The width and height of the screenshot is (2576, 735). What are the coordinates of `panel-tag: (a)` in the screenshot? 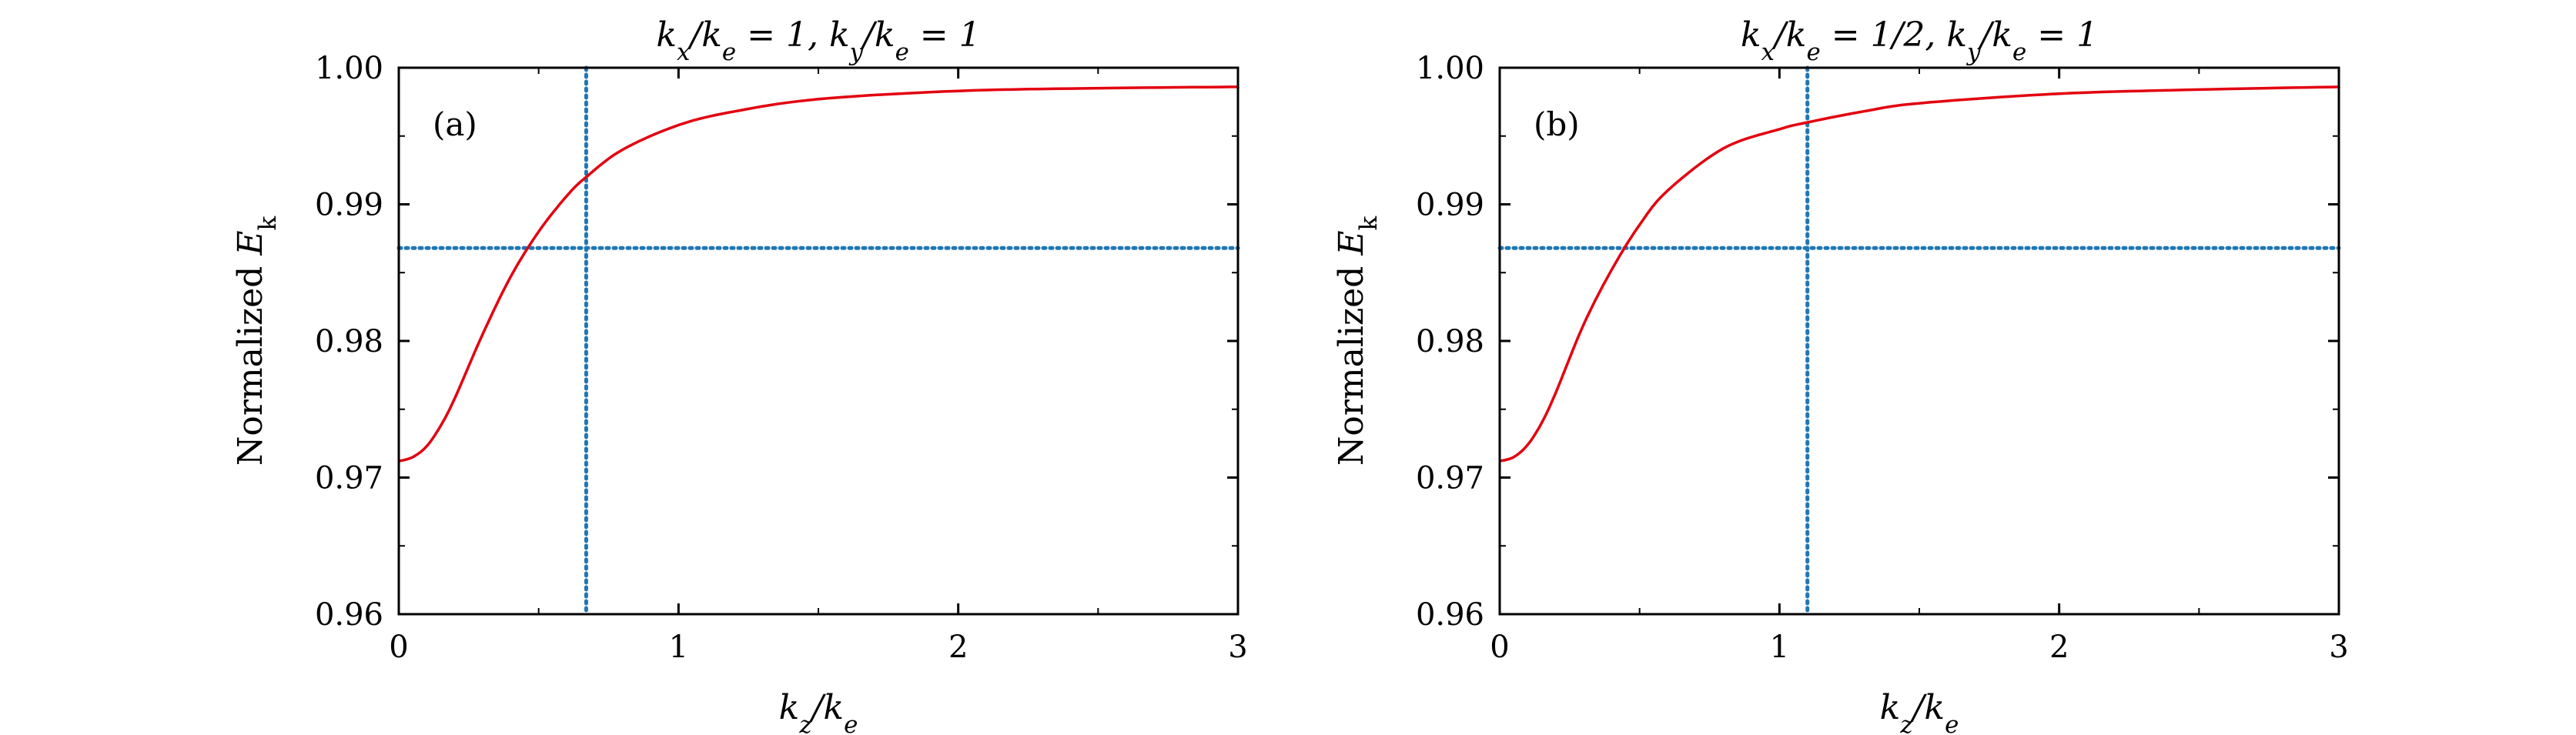 It's located at (455, 124).